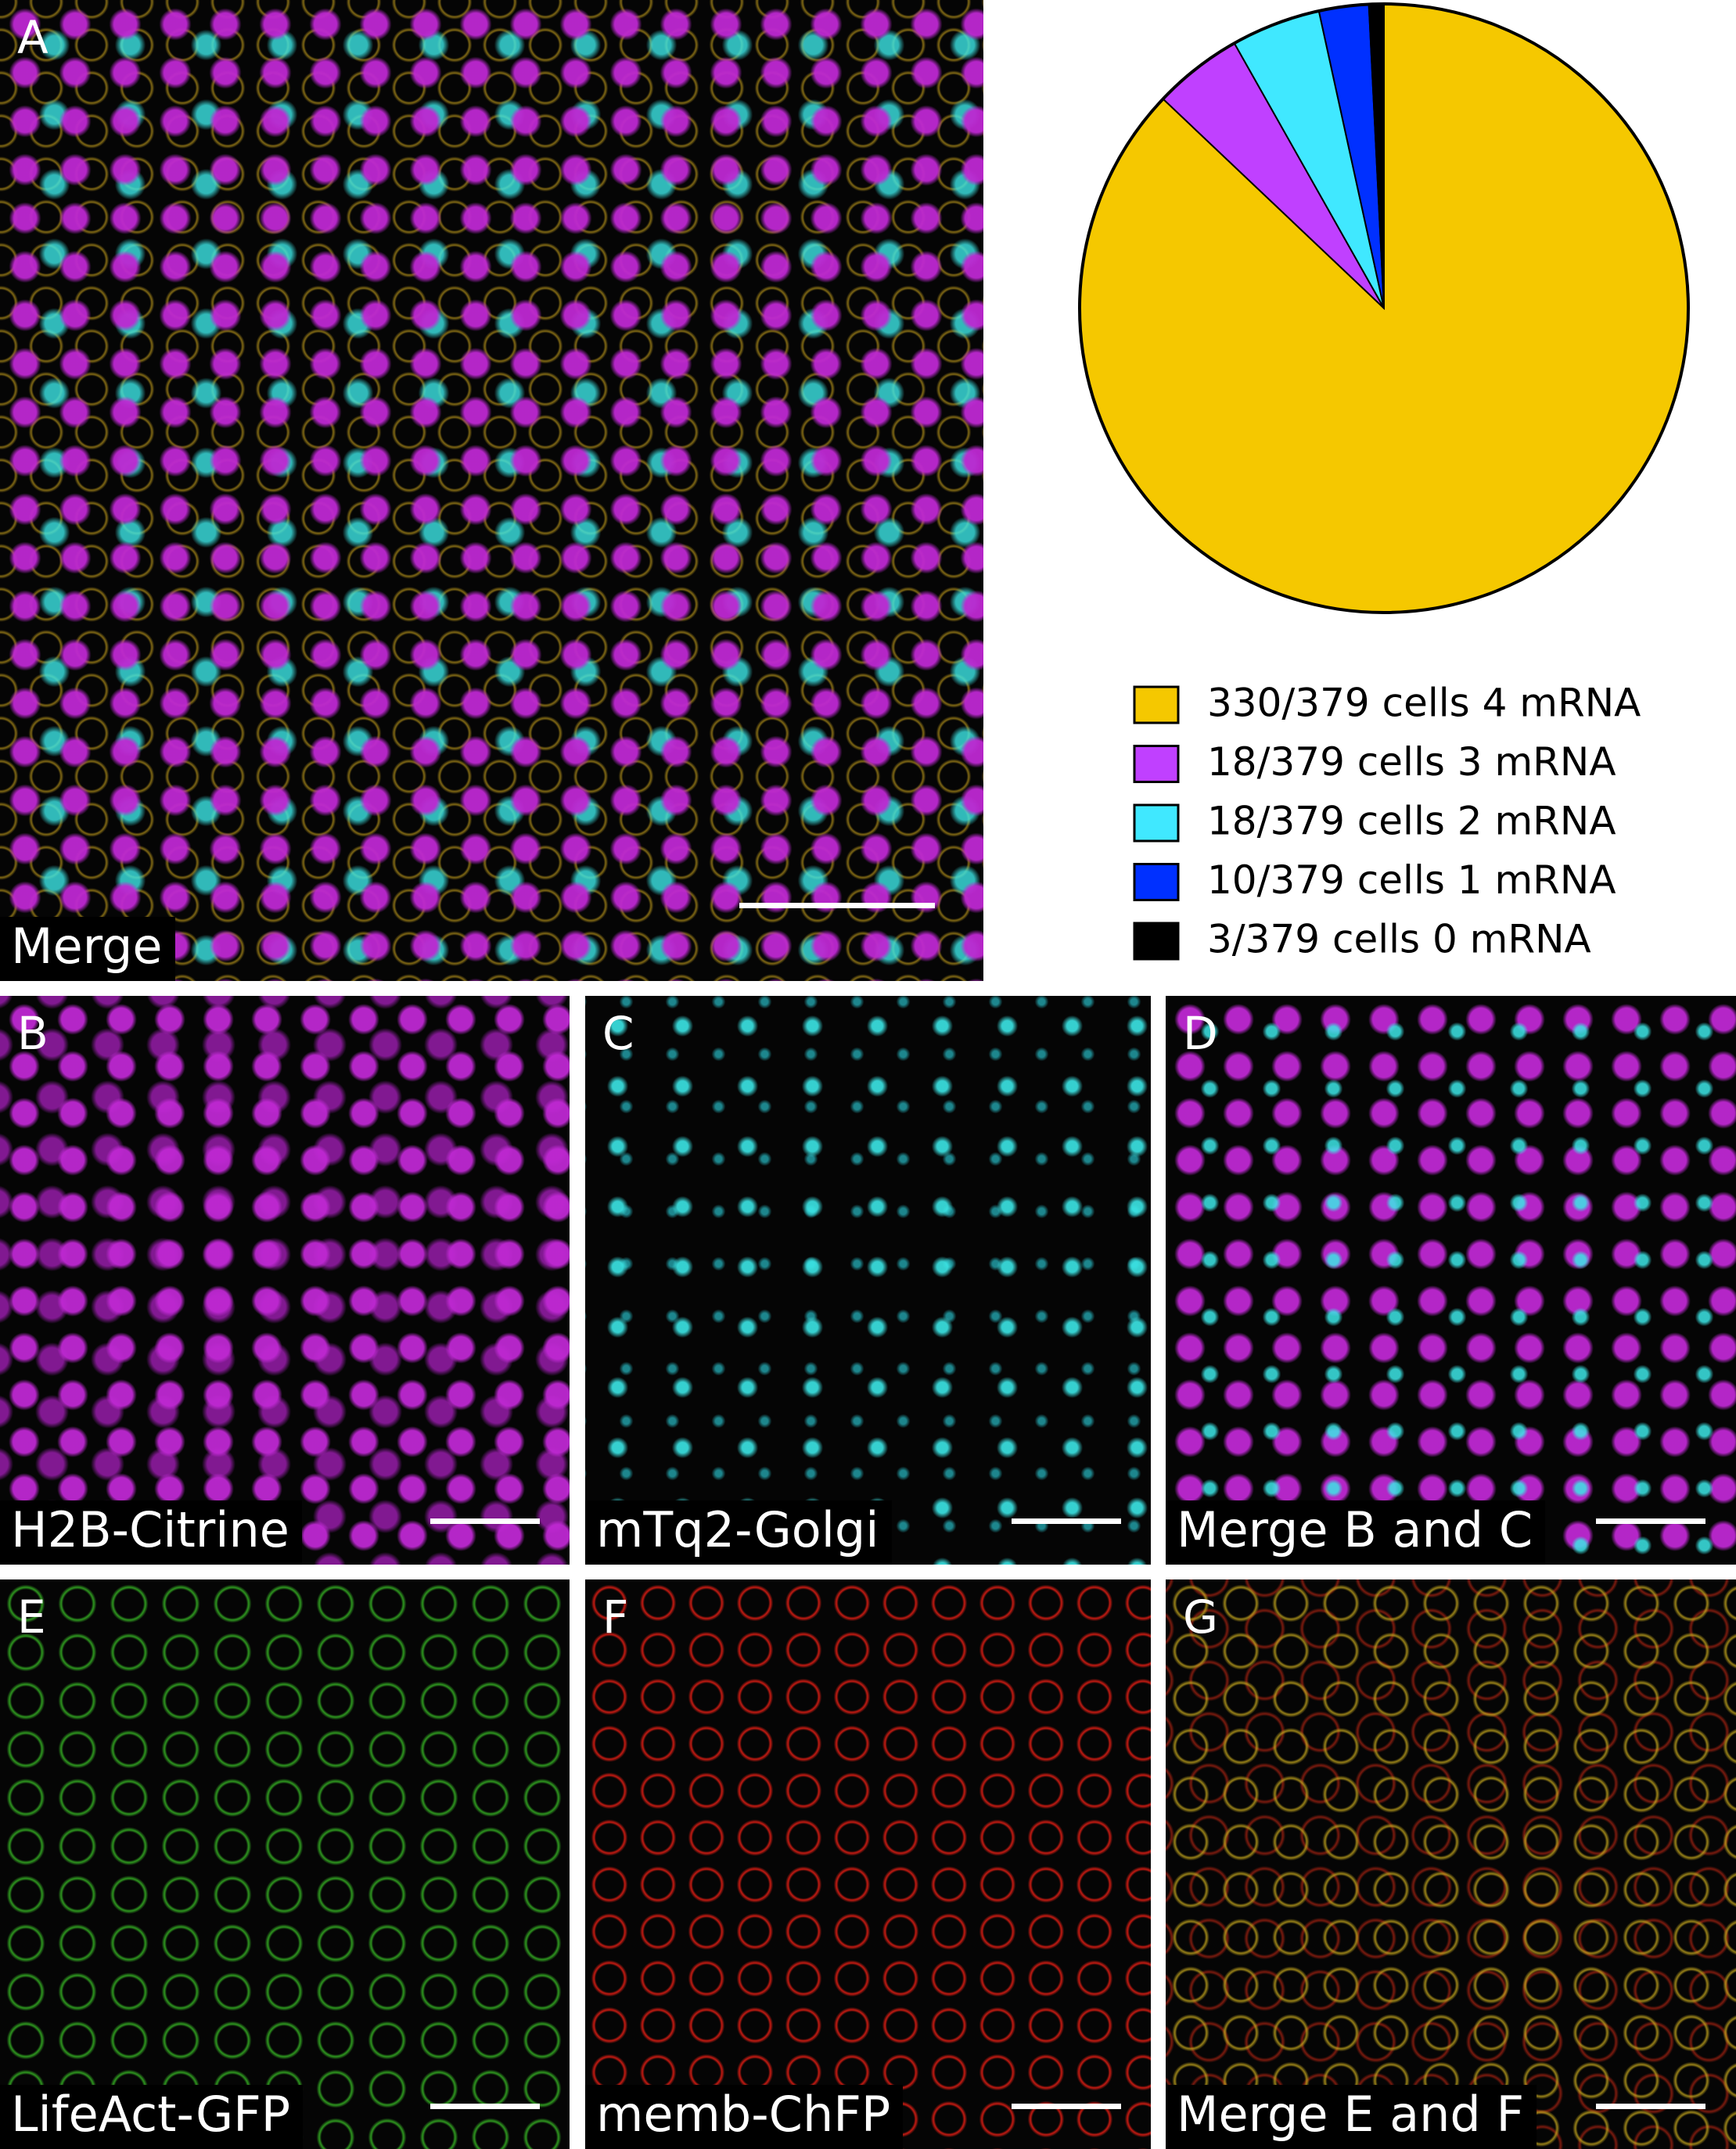  What do you see at coordinates (1356, 1533) in the screenshot?
I see `panel-caption: Merge B and C` at bounding box center [1356, 1533].